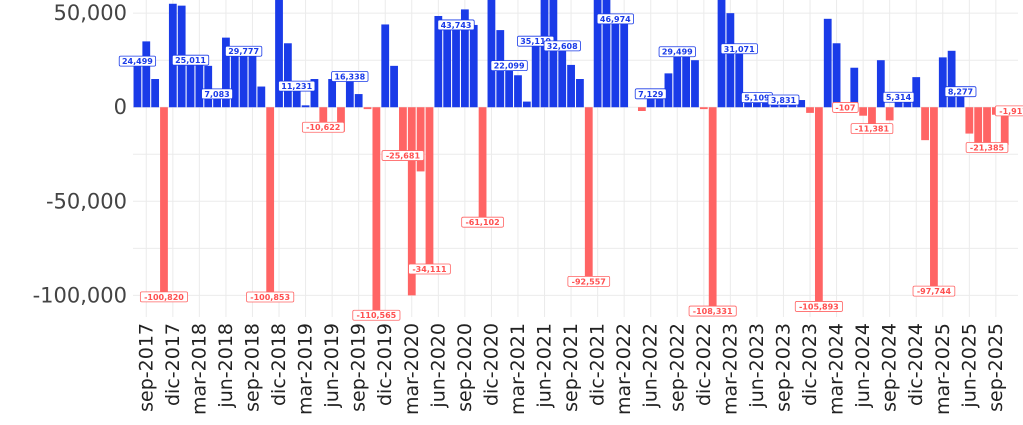 The width and height of the screenshot is (1023, 425). Describe the element at coordinates (376, 315) in the screenshot. I see `data-label: -110,565` at that location.